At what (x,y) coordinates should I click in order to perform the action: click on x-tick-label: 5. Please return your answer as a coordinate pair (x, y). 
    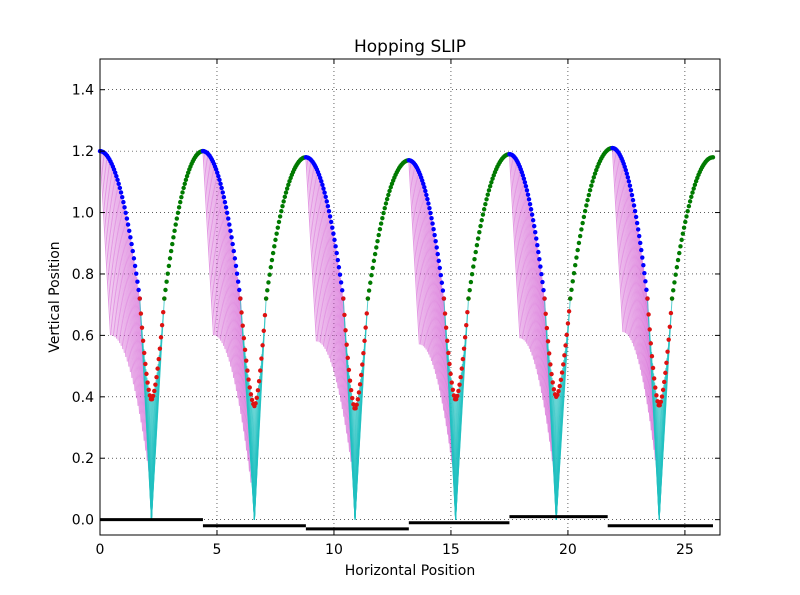
    Looking at the image, I should click on (217, 550).